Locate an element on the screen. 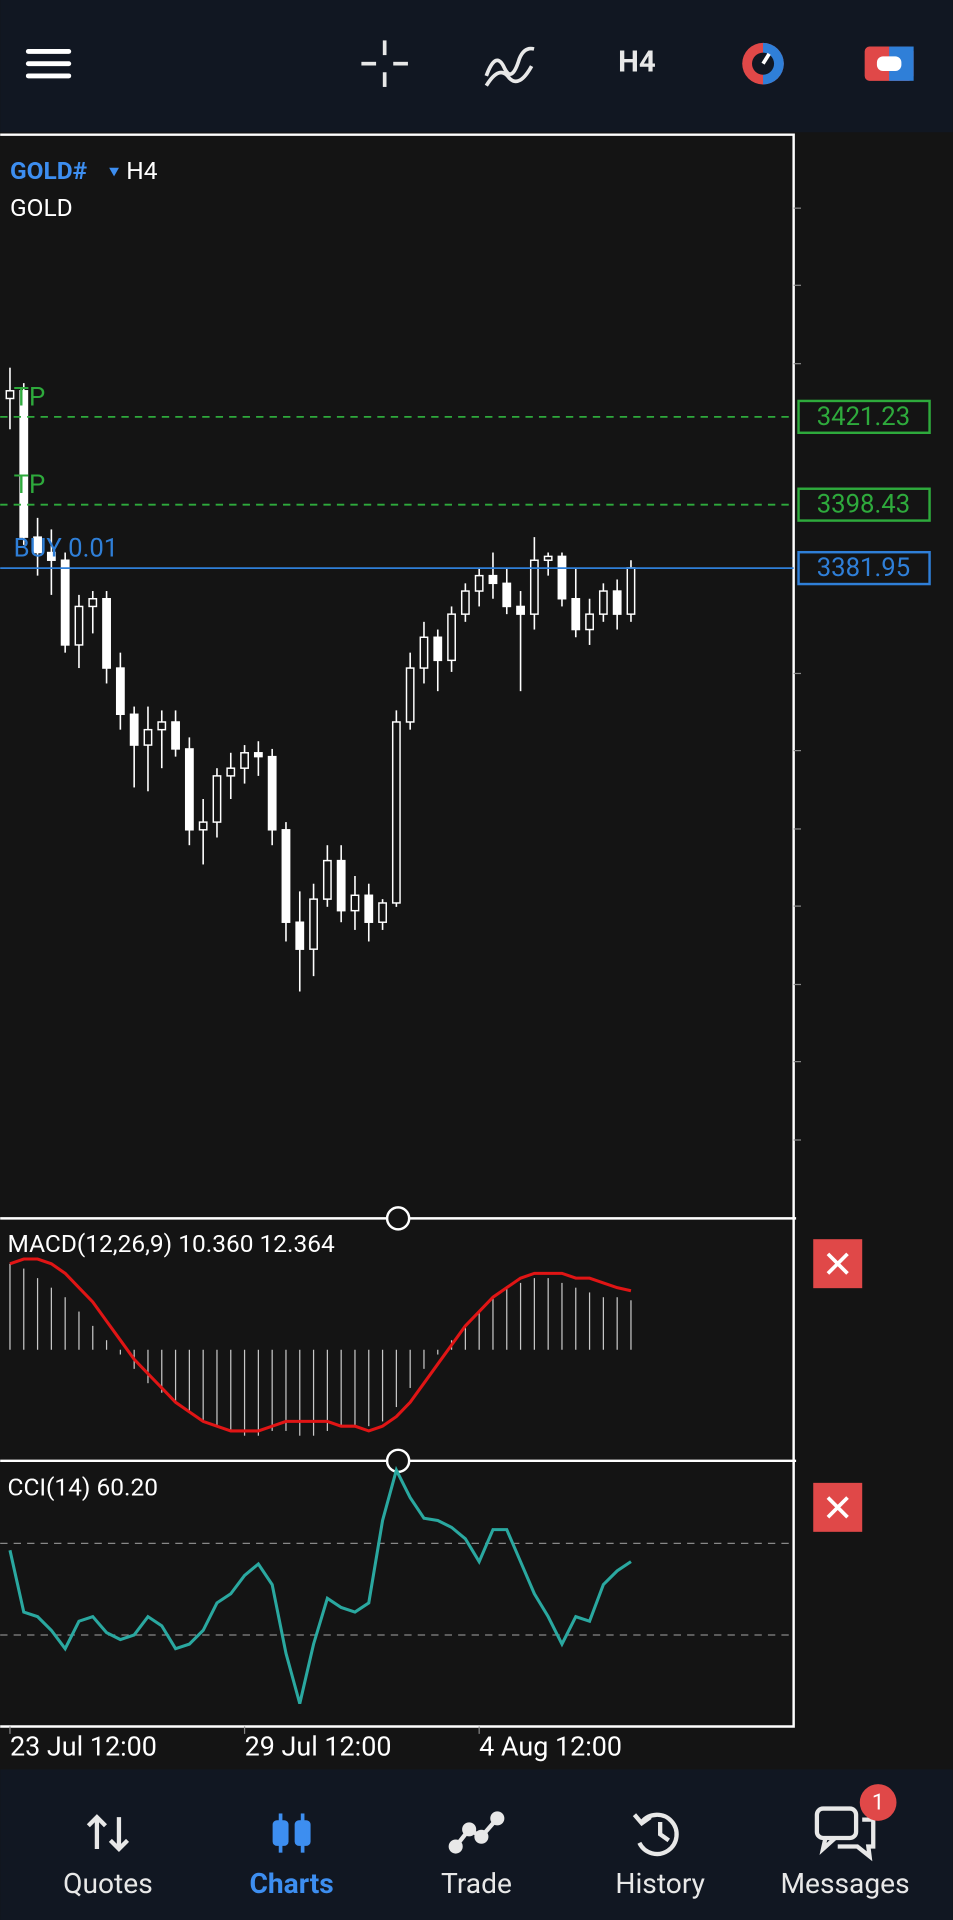 Image resolution: width=953 pixels, height=1920 pixels. macd-signal-line is located at coordinates (320, 1345).